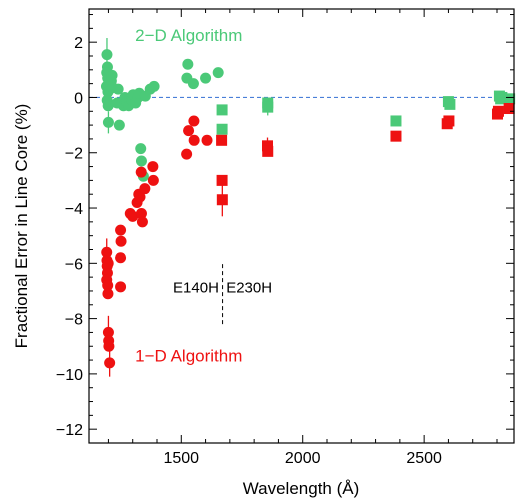 This screenshot has height=503, width=521. I want to click on y-tick-label: −8, so click(74, 320).